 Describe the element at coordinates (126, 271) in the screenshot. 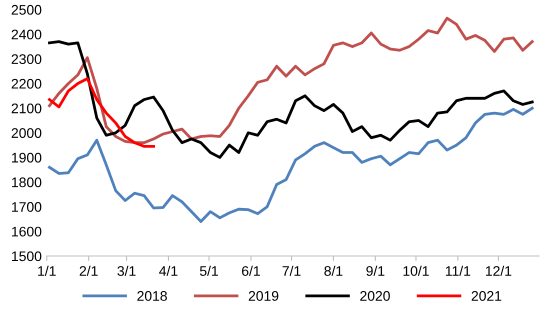

I see `x-tick-label: 3/1` at that location.